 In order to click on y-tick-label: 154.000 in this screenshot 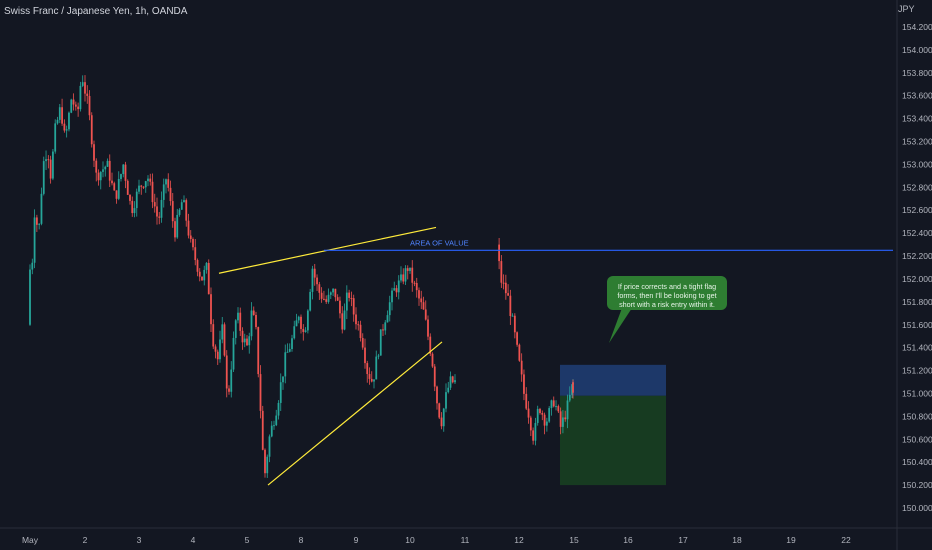, I will do `click(917, 50)`.